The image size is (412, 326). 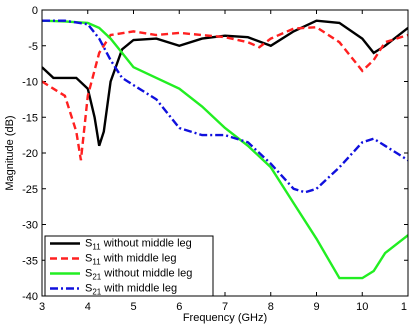 I want to click on x-tick-label: 1, so click(x=404, y=307).